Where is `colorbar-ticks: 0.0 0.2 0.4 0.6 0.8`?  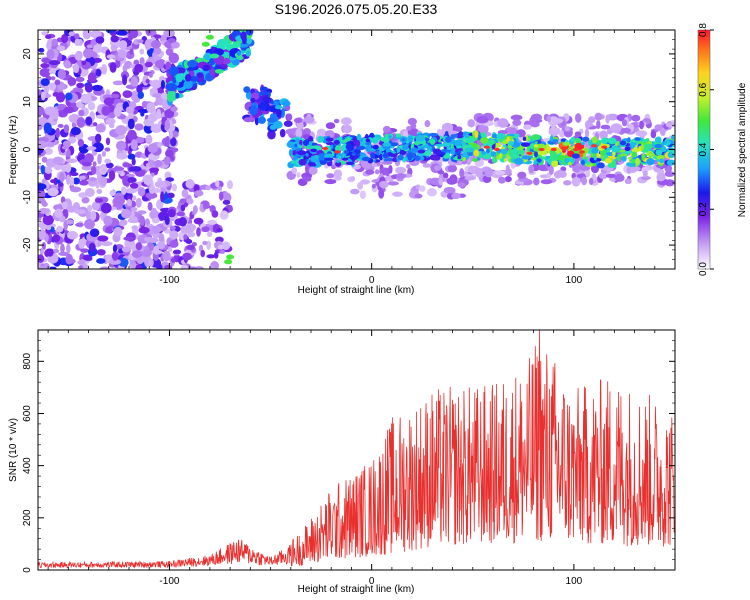
colorbar-ticks: 0.0 0.2 0.4 0.6 0.8 is located at coordinates (706, 149).